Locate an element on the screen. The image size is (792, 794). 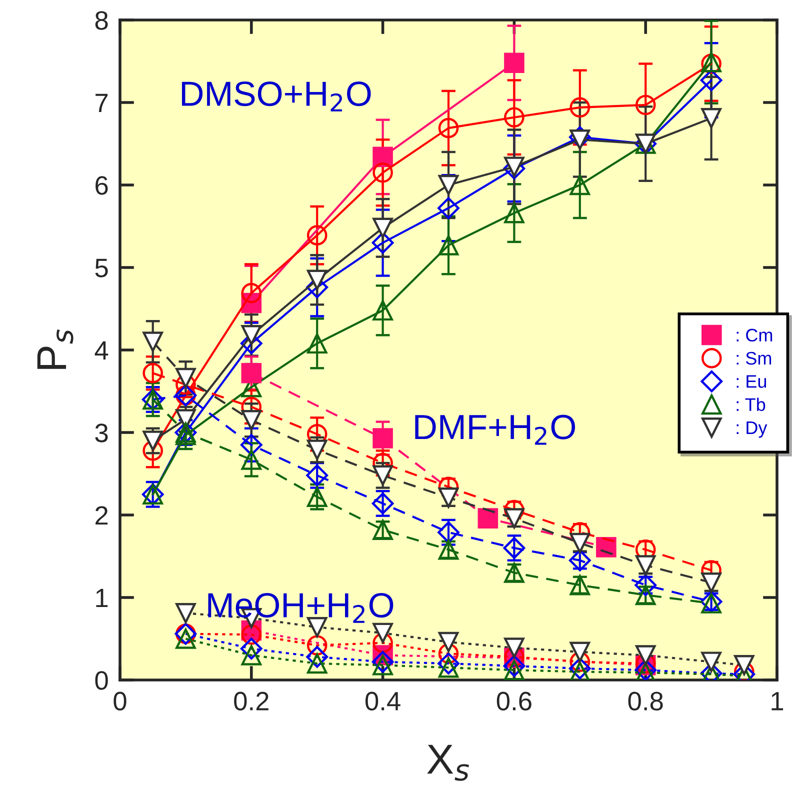
y-tick-label: 0 is located at coordinates (101, 680).